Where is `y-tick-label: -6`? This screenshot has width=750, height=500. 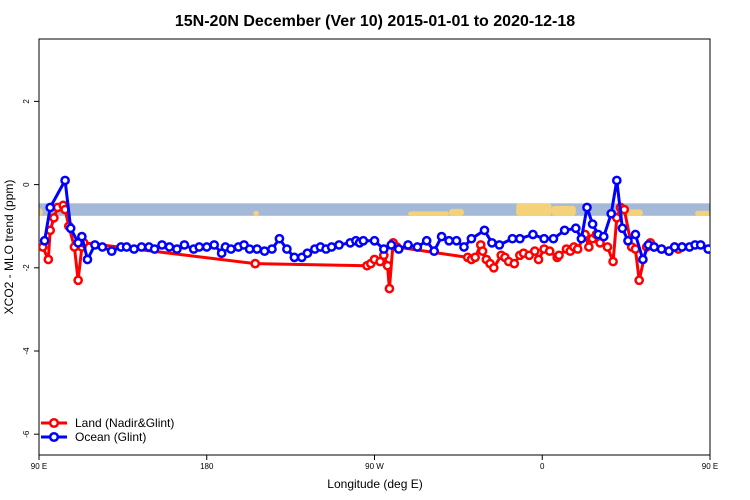 y-tick-label: -6 is located at coordinates (26, 434).